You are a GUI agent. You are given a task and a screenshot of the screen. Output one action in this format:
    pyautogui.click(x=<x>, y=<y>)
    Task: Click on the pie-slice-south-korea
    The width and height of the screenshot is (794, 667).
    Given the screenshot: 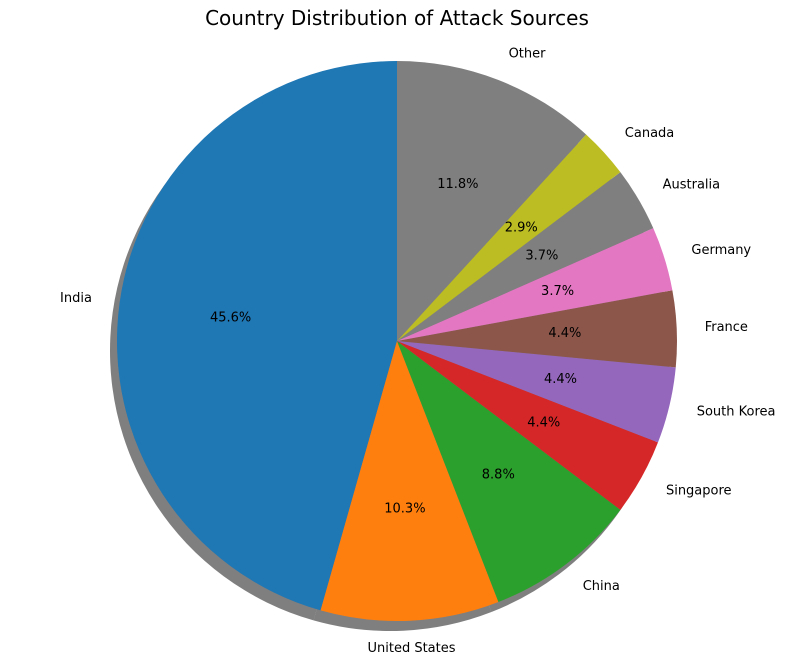 What is the action you would take?
    pyautogui.click(x=536, y=392)
    